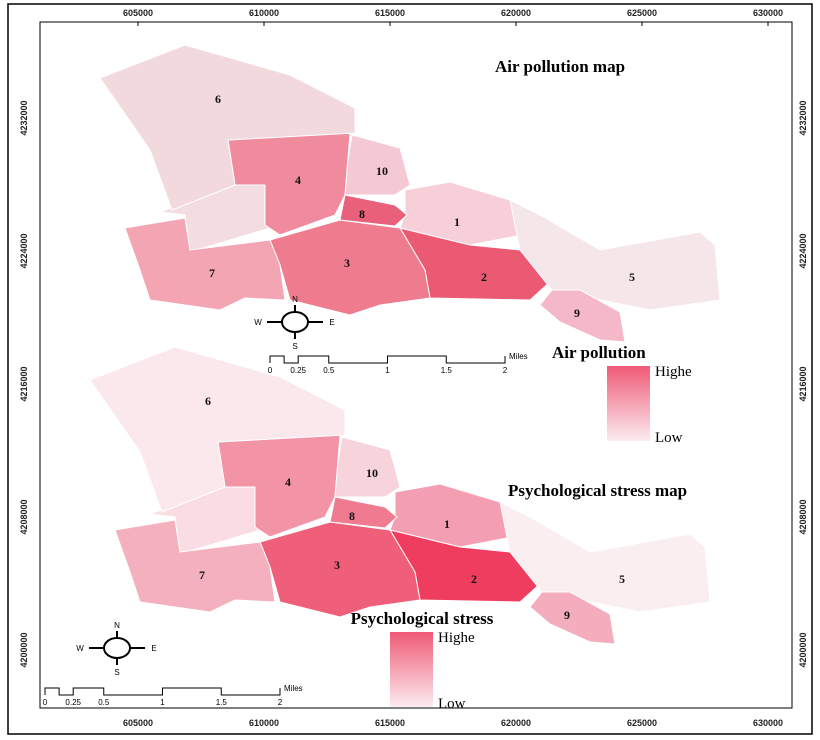  I want to click on y-coord-right: 4208000, so click(803, 516).